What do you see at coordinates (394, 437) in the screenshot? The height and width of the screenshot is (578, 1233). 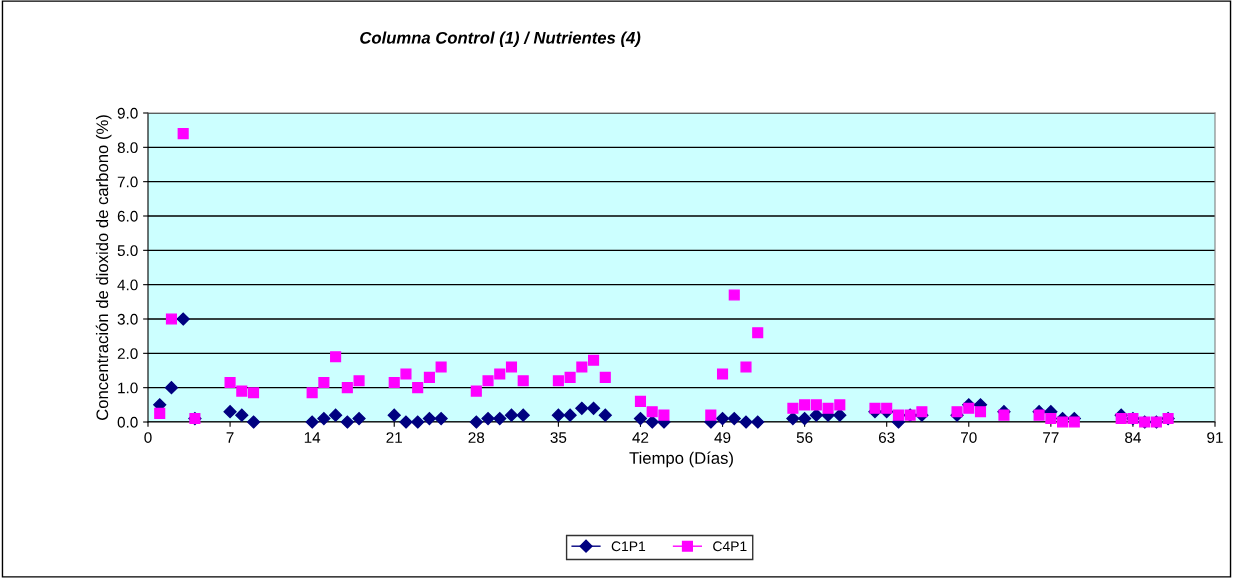 I see `x-tick-label: 21` at bounding box center [394, 437].